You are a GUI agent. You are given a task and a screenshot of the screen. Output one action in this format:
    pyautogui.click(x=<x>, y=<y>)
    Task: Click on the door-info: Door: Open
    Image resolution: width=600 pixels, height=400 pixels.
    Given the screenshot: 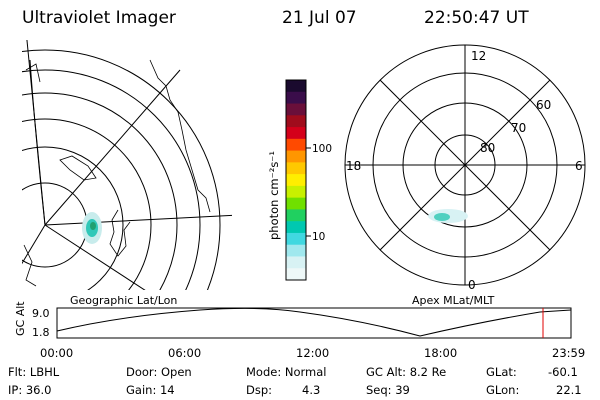 What is the action you would take?
    pyautogui.click(x=159, y=372)
    